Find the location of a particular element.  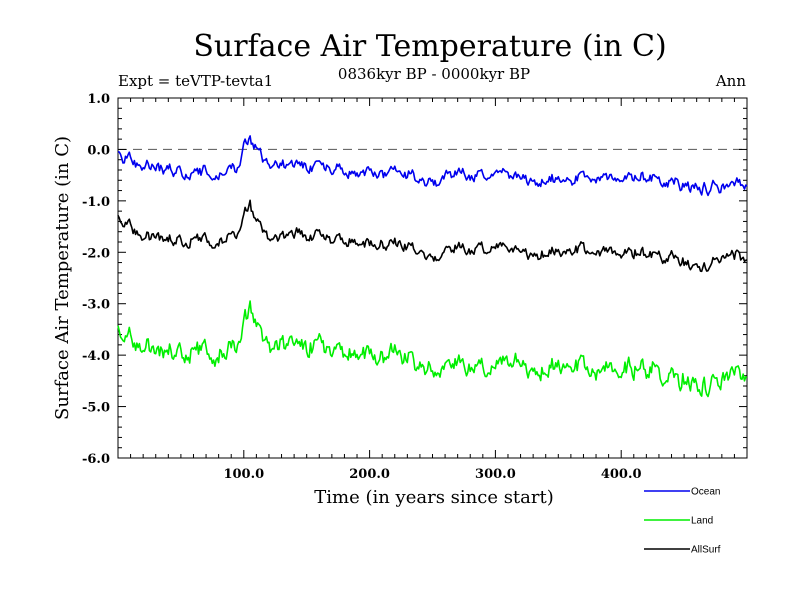

x-axis-label: Time (in years since start) is located at coordinates (434, 497).